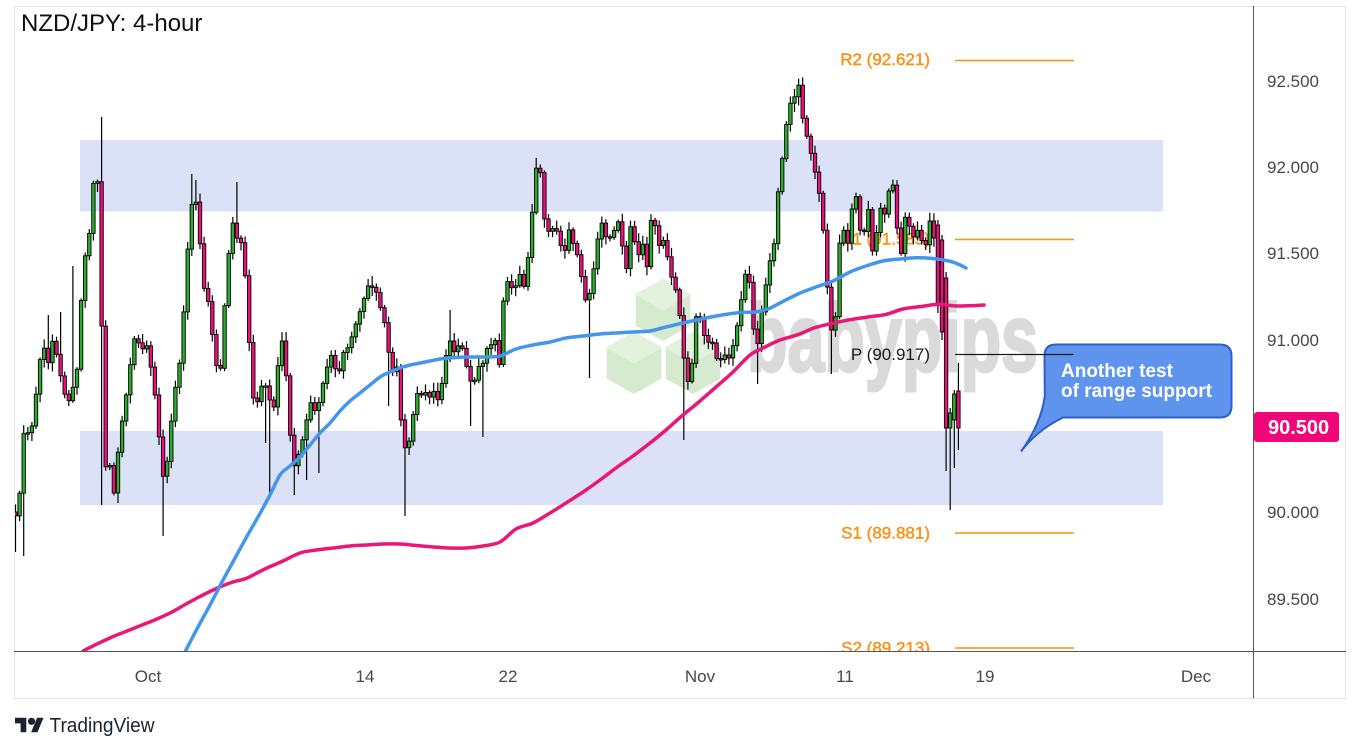 The height and width of the screenshot is (752, 1361). What do you see at coordinates (365, 676) in the screenshot?
I see `svg-text: 14` at bounding box center [365, 676].